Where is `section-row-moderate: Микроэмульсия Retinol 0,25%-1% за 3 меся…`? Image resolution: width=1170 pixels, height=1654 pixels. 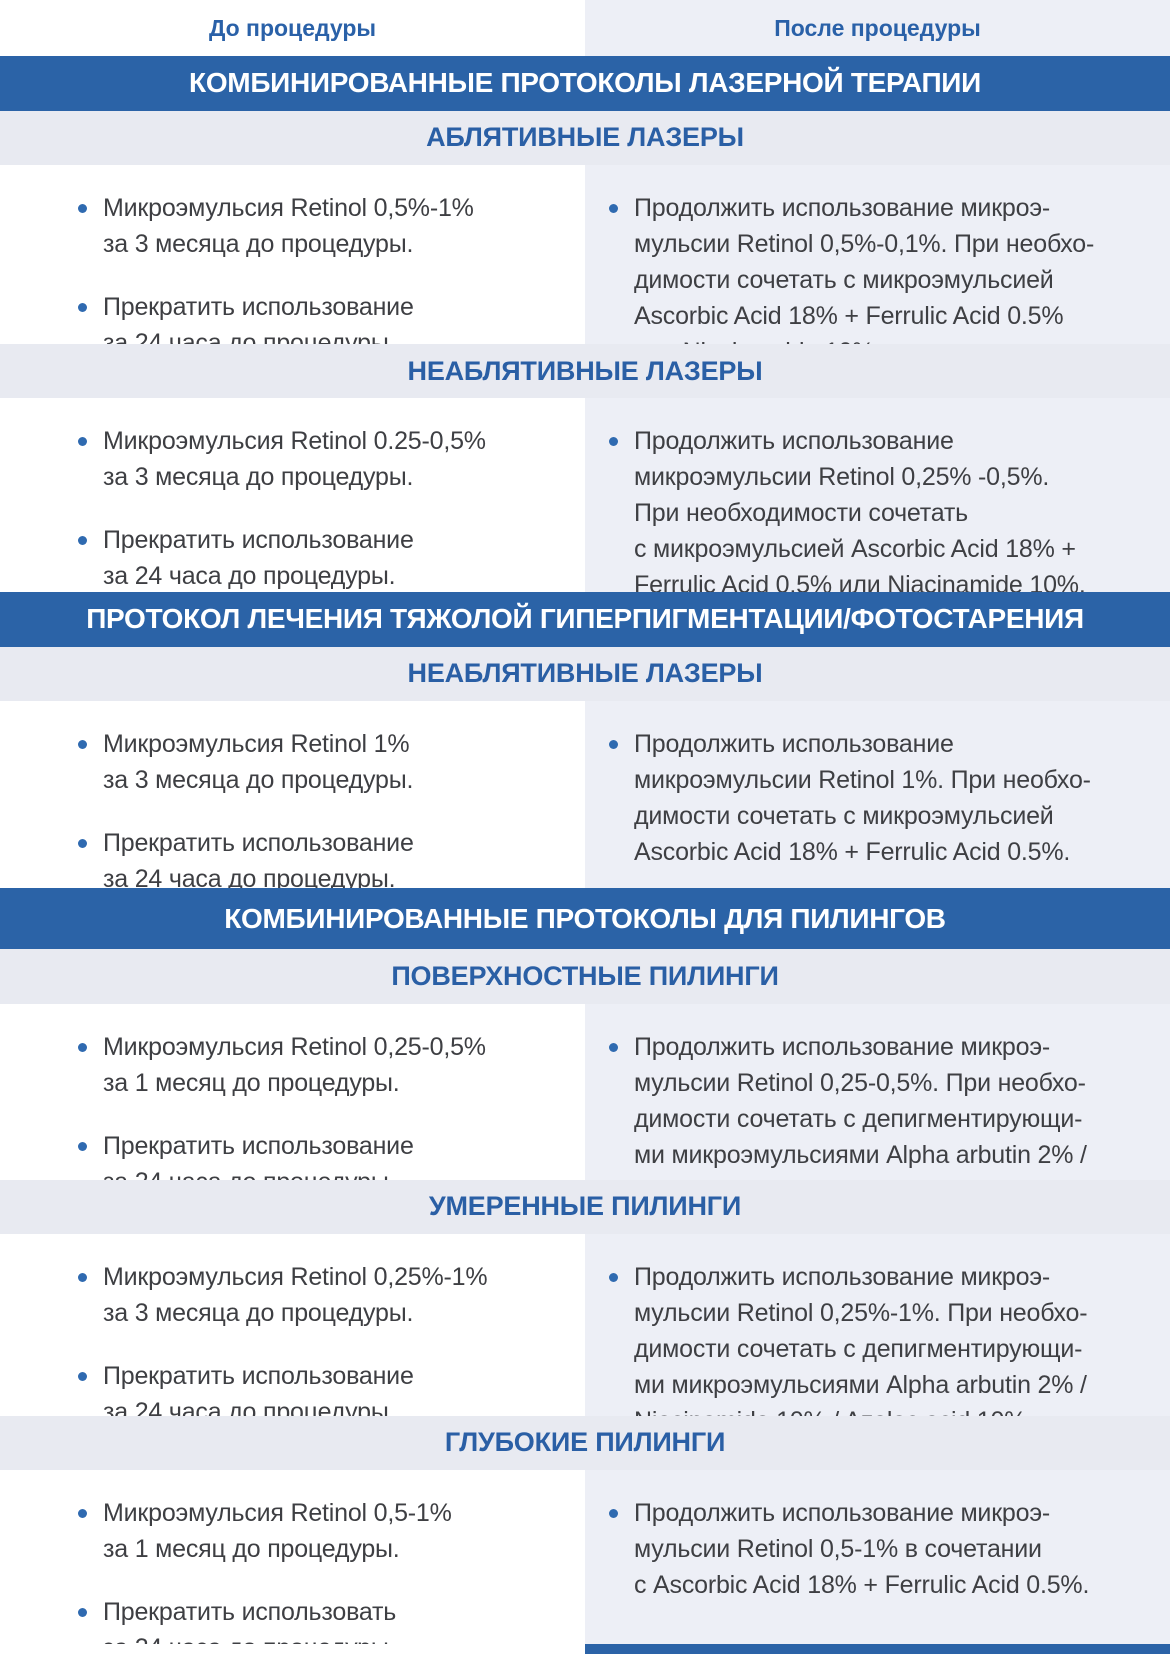
section-row-moderate: Микроэмульсия Retinol 0,25%-1% за 3 меся… is located at coordinates (585, 1324).